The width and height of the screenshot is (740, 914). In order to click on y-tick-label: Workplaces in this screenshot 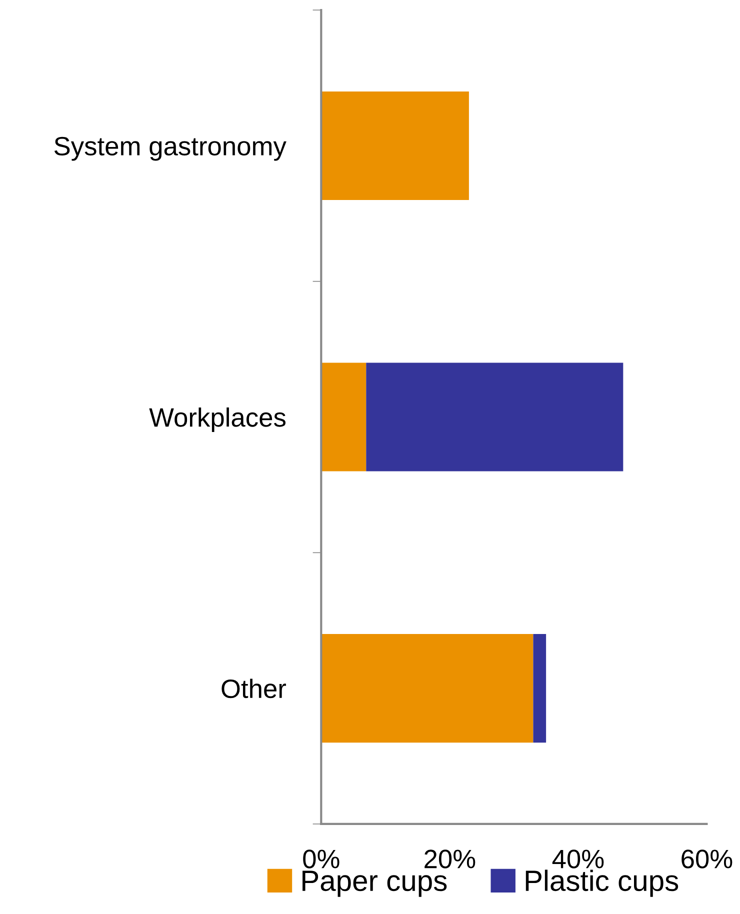, I will do `click(217, 419)`.